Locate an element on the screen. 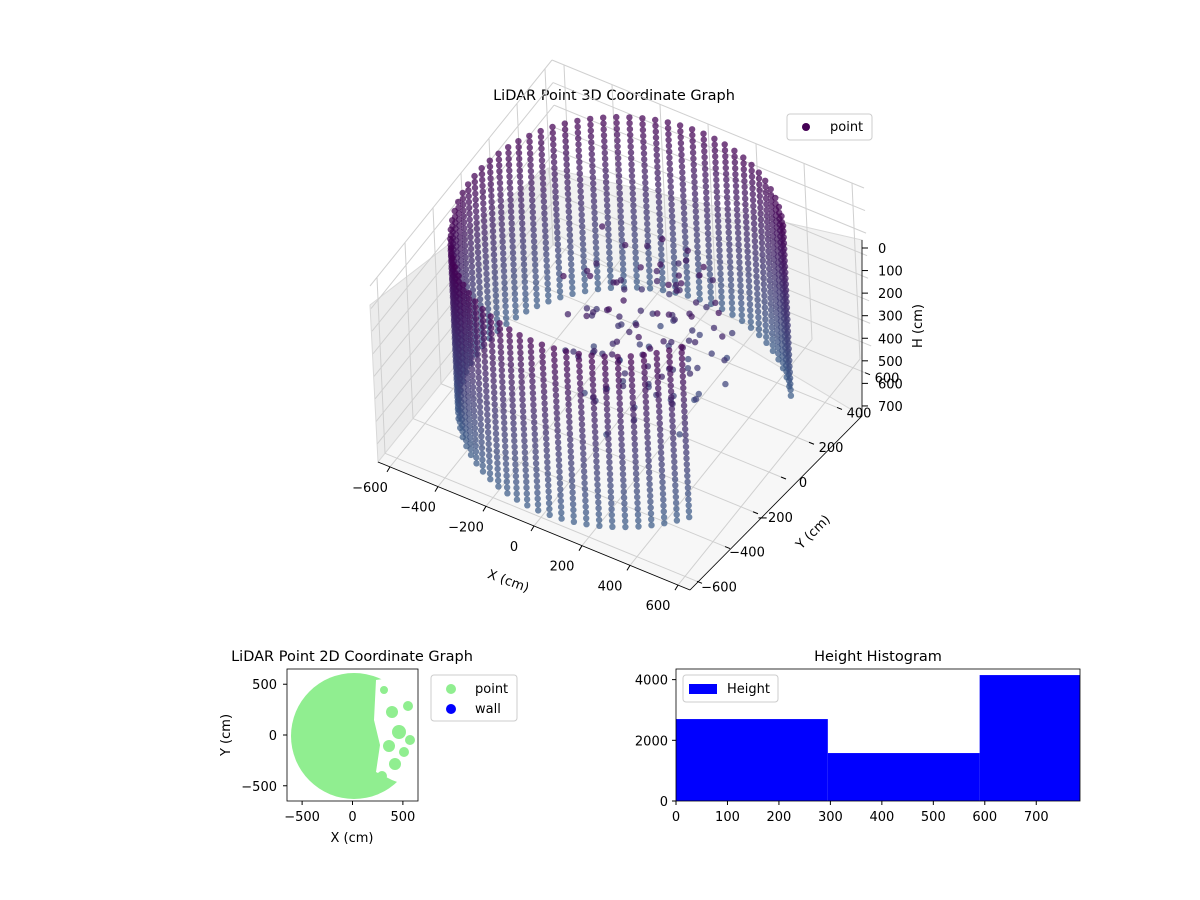 This screenshot has width=1200, height=900. legend-marker-point is located at coordinates (806, 127).